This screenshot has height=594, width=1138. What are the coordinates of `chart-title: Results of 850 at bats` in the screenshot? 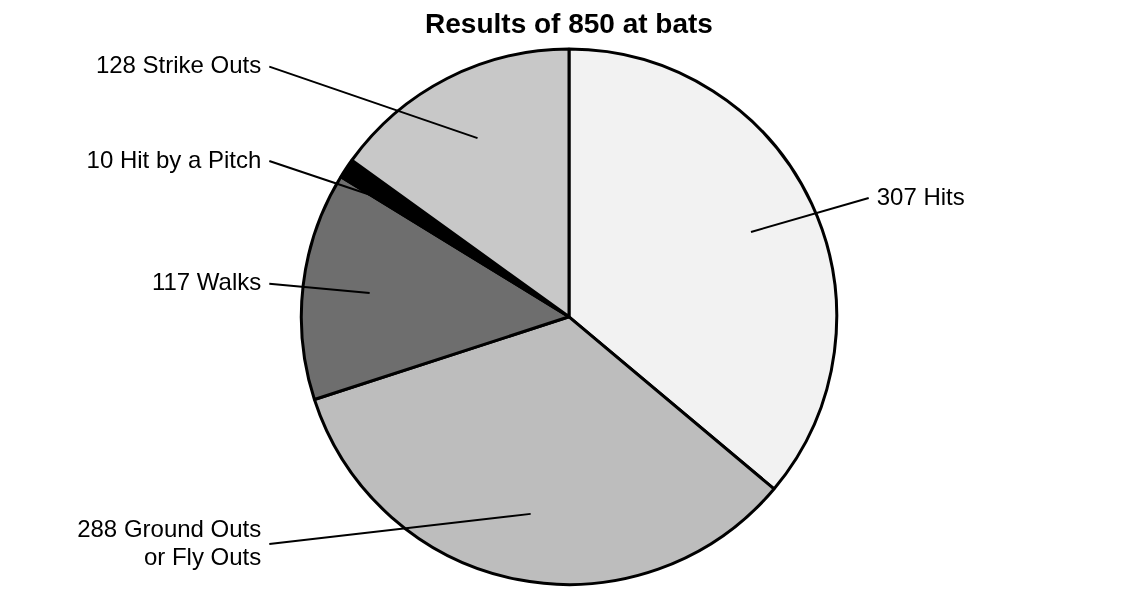 It's located at (569, 23).